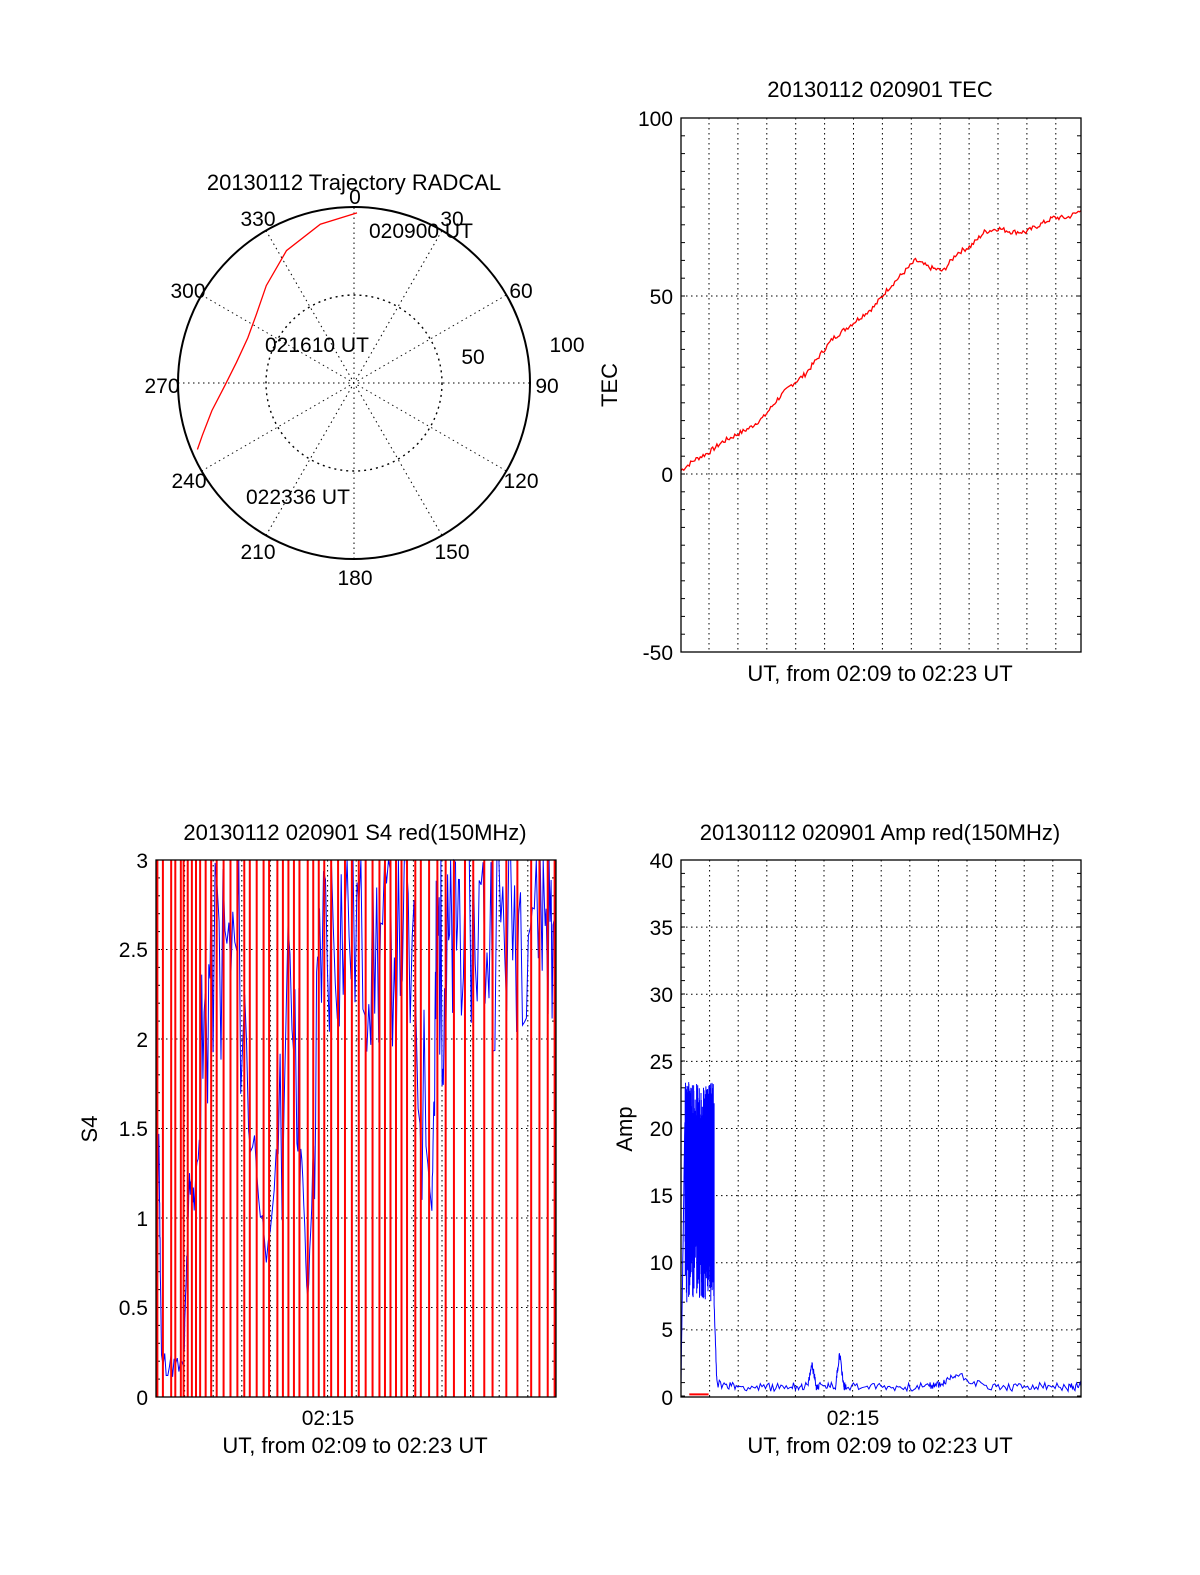 The image size is (1200, 1575). I want to click on radial-label-50: 50, so click(472, 357).